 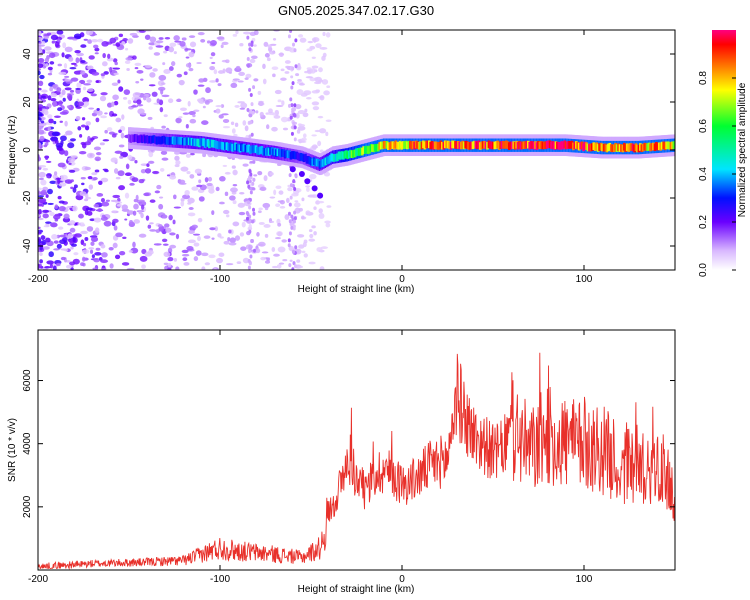 What do you see at coordinates (38, 579) in the screenshot?
I see `snr-x-tick-label: -200` at bounding box center [38, 579].